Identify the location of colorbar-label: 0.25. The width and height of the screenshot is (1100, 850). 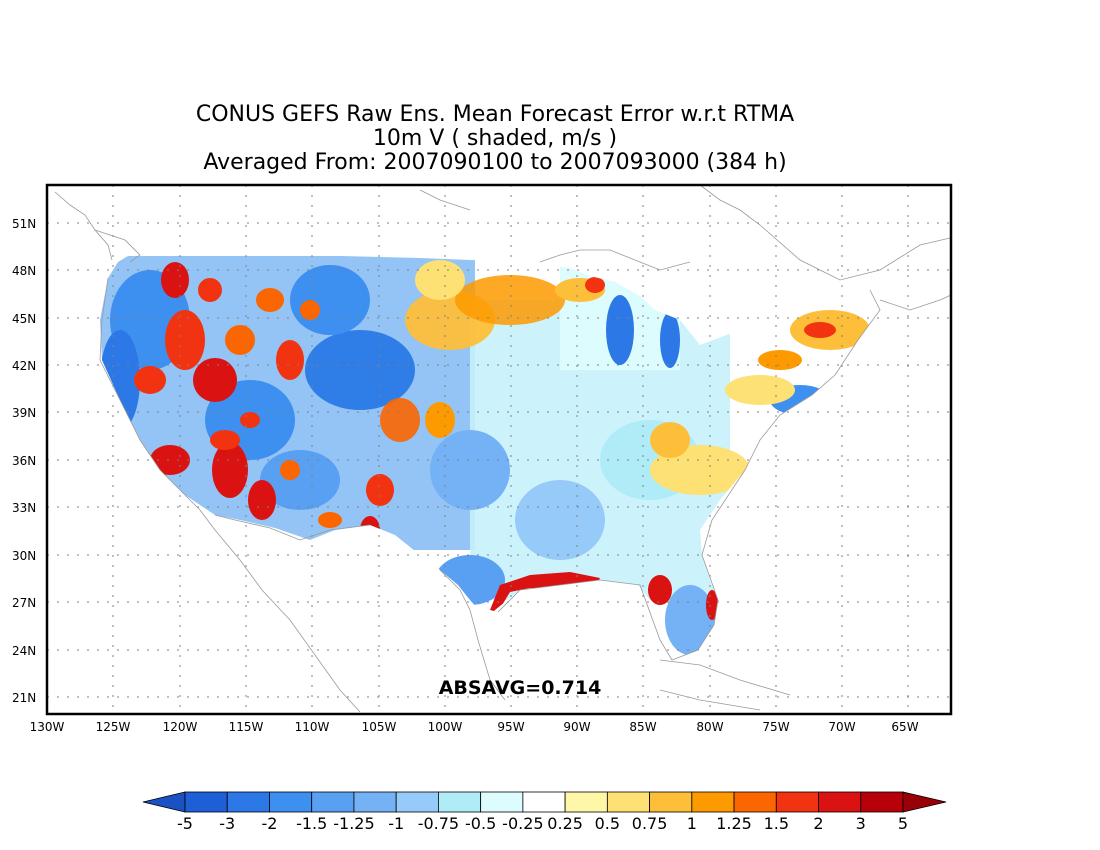
(565, 823).